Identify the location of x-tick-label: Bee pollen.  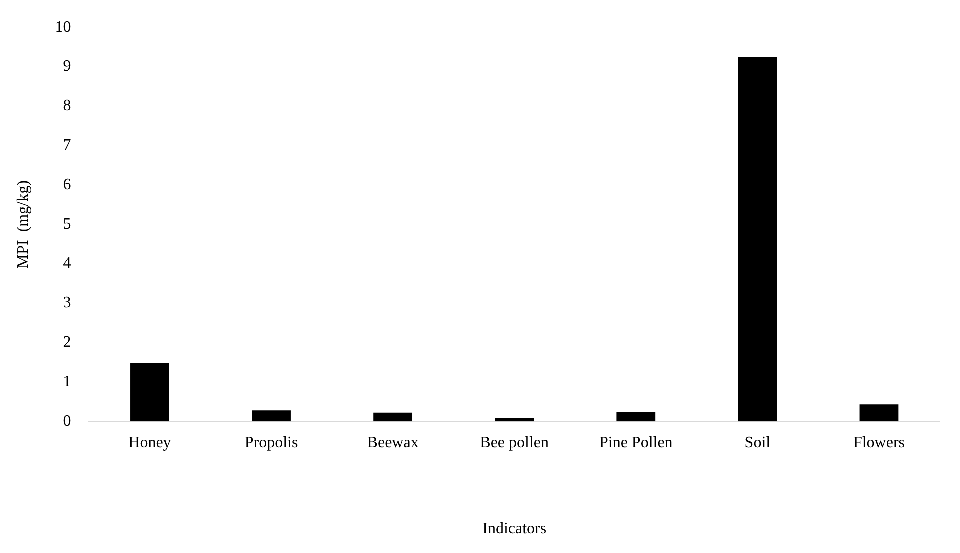
(515, 443).